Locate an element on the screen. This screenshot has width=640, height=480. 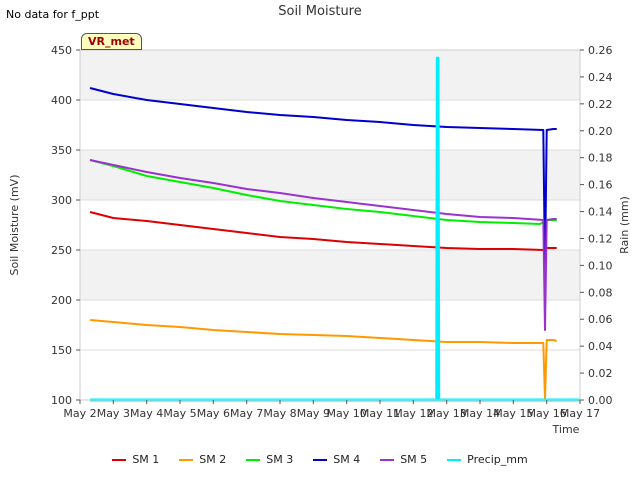
x-axis-label: Time is located at coordinates (566, 429).